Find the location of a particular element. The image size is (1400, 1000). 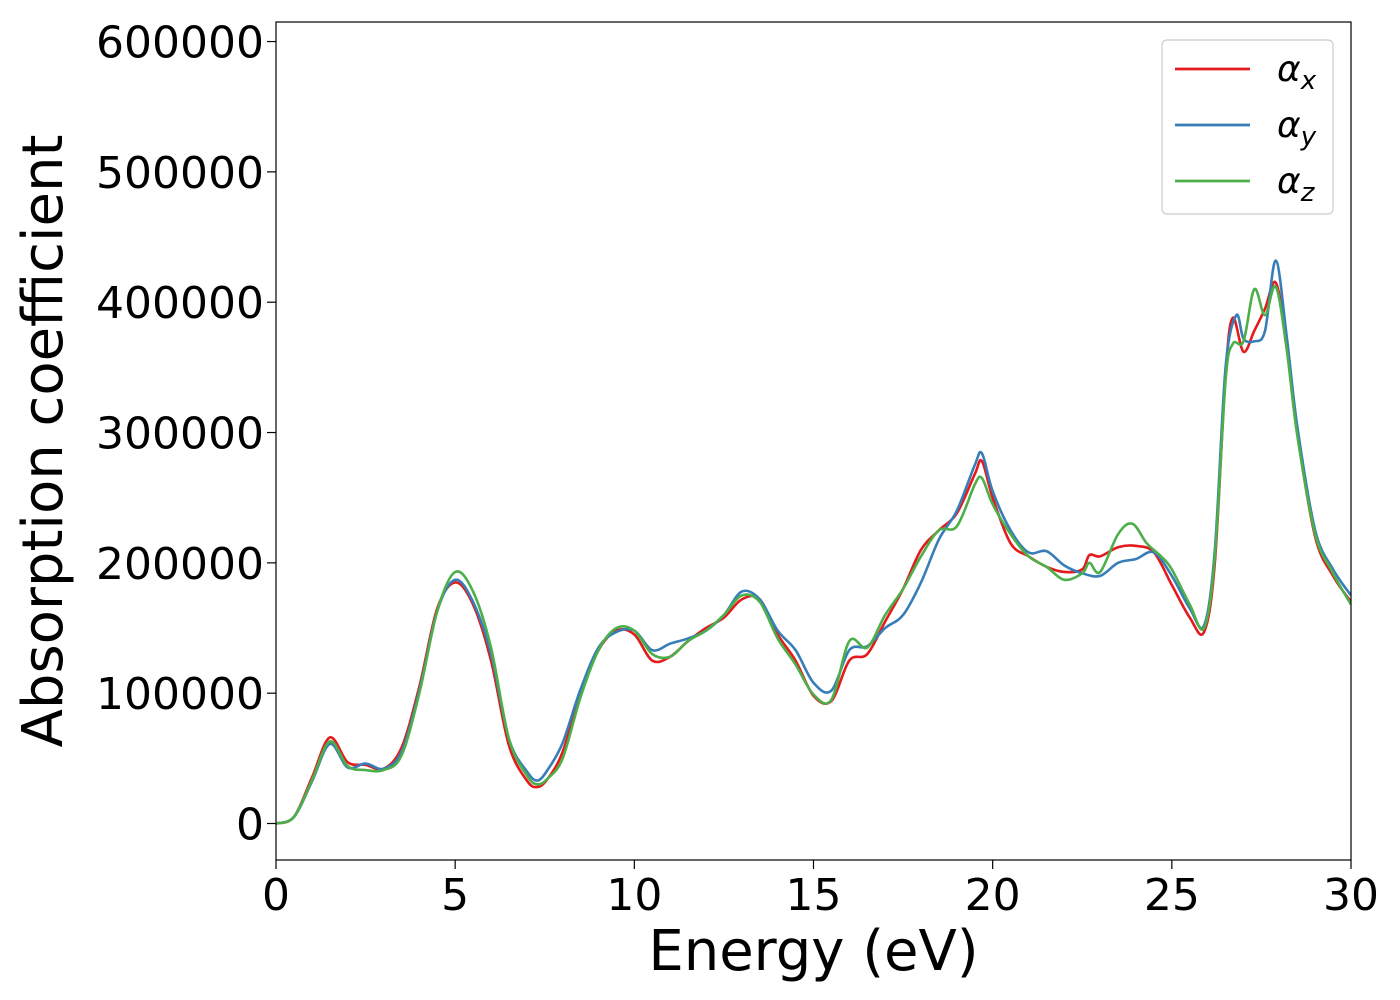

legend-label-z: αz is located at coordinates (1296, 184).